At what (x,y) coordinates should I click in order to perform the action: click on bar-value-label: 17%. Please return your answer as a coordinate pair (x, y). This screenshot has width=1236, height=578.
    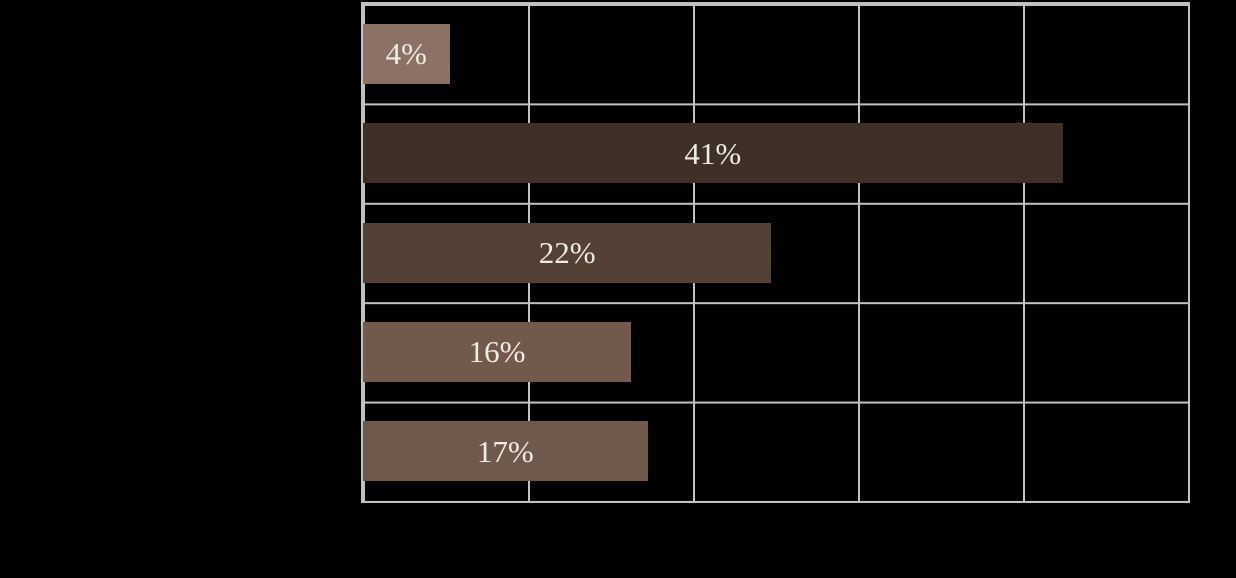
    Looking at the image, I should click on (505, 451).